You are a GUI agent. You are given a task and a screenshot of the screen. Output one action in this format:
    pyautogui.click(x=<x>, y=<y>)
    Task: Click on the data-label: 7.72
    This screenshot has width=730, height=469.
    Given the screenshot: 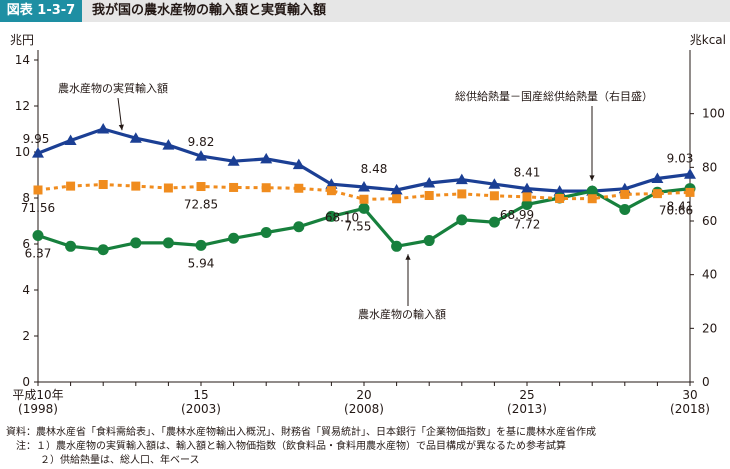 What is the action you would take?
    pyautogui.click(x=527, y=224)
    